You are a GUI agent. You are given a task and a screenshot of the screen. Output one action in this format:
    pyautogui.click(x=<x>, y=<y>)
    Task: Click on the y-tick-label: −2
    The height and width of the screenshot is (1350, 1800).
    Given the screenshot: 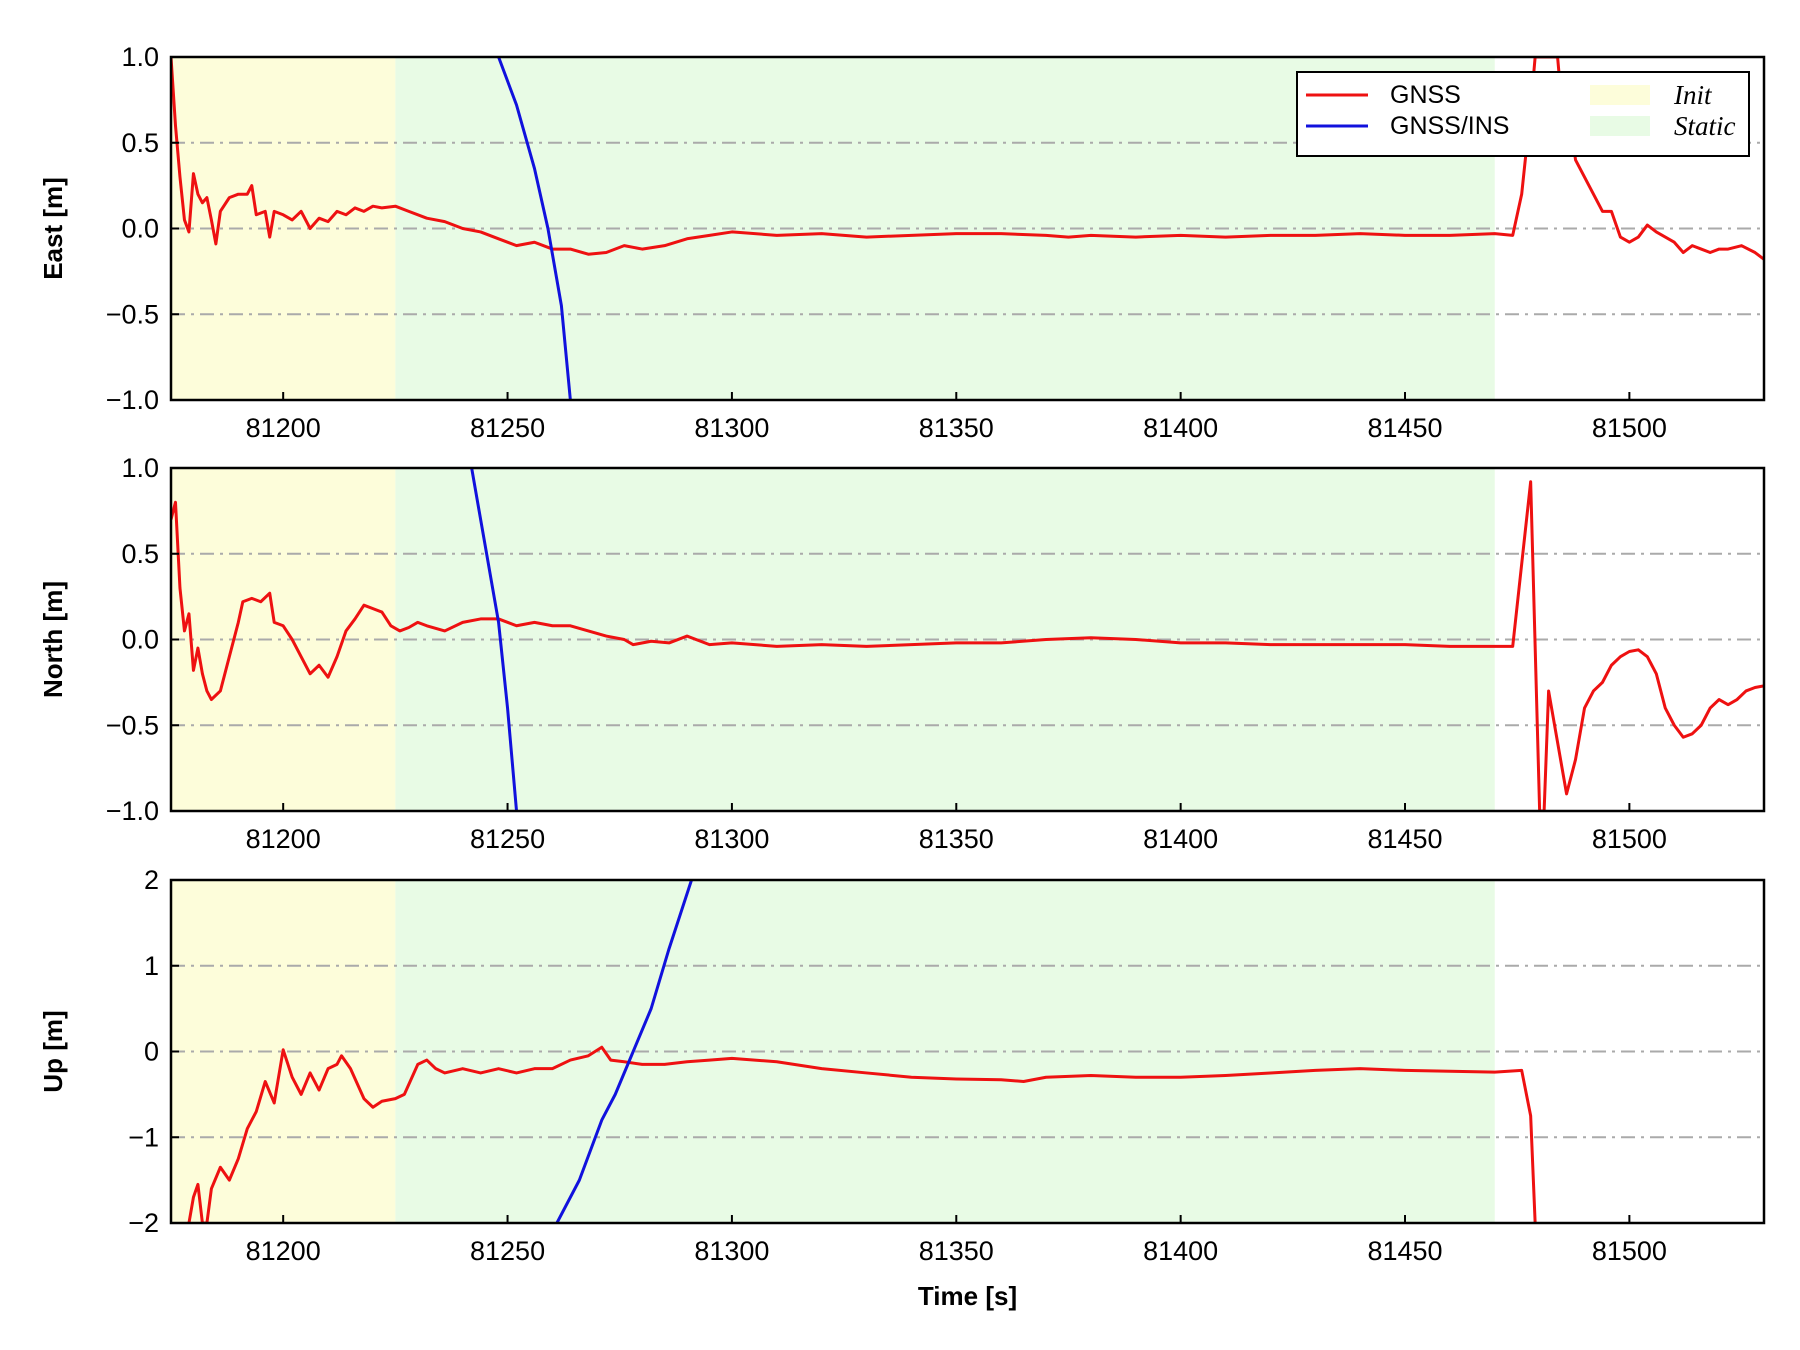 What is the action you would take?
    pyautogui.click(x=143, y=1223)
    